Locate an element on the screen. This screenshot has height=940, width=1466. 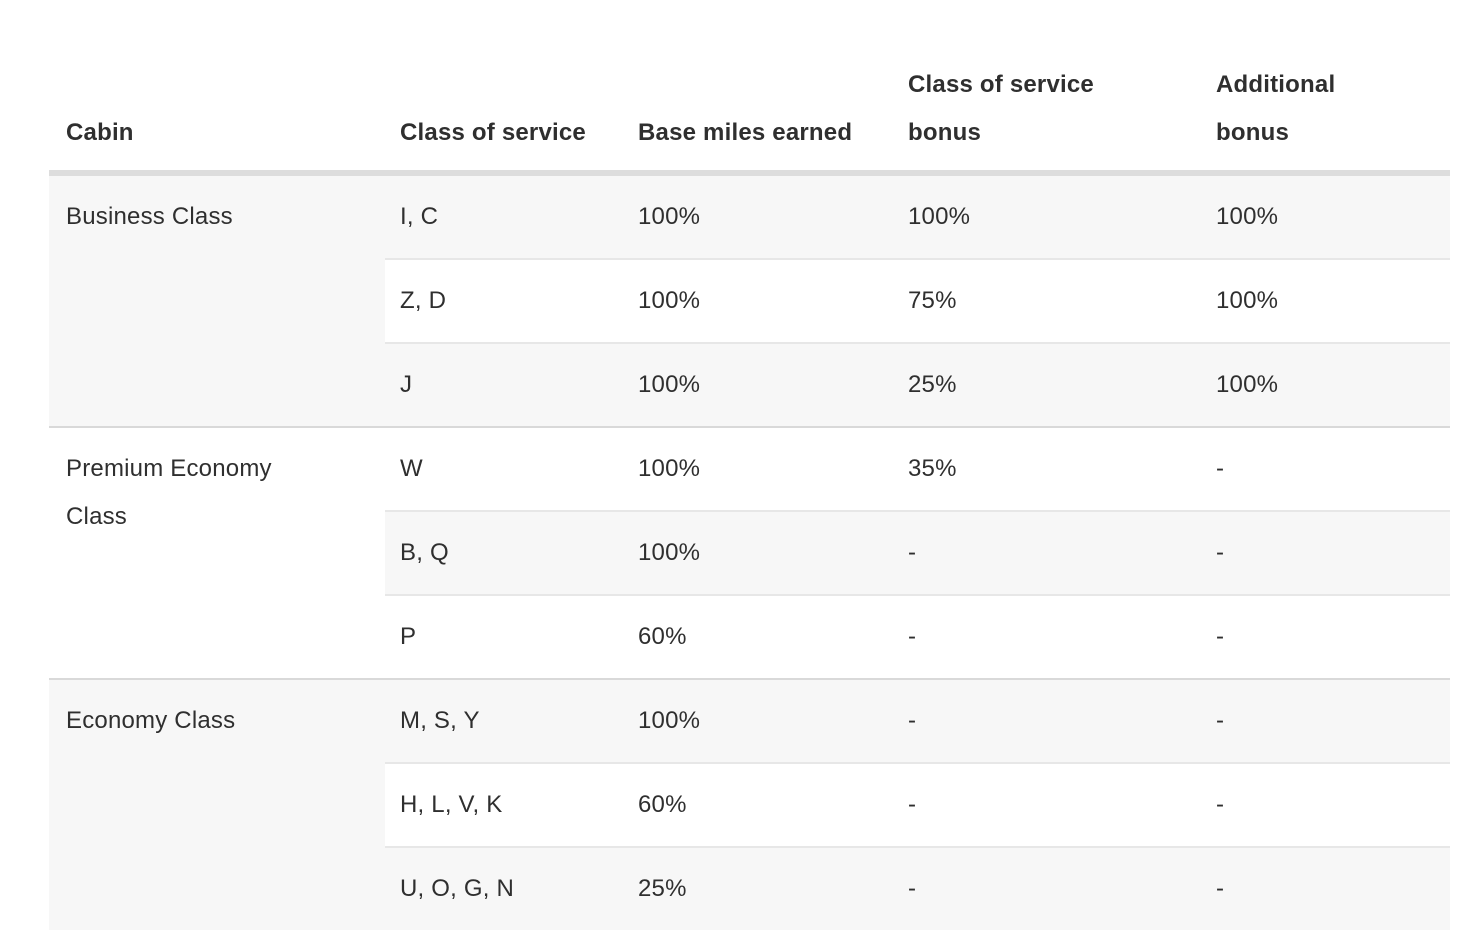
cell-class-of-service: Z, D is located at coordinates (504, 300).